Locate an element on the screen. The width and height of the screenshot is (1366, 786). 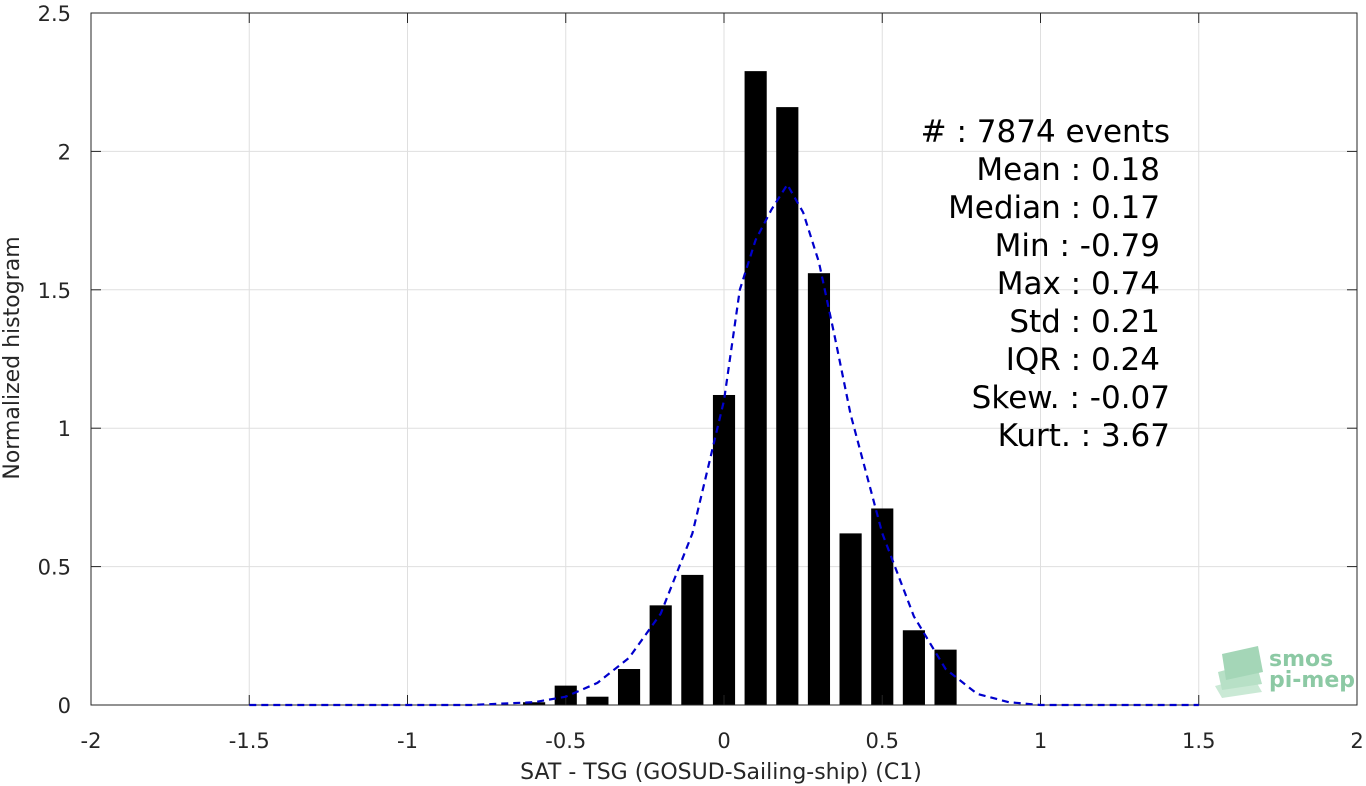
x-tick-label: 2 is located at coordinates (1356, 741).